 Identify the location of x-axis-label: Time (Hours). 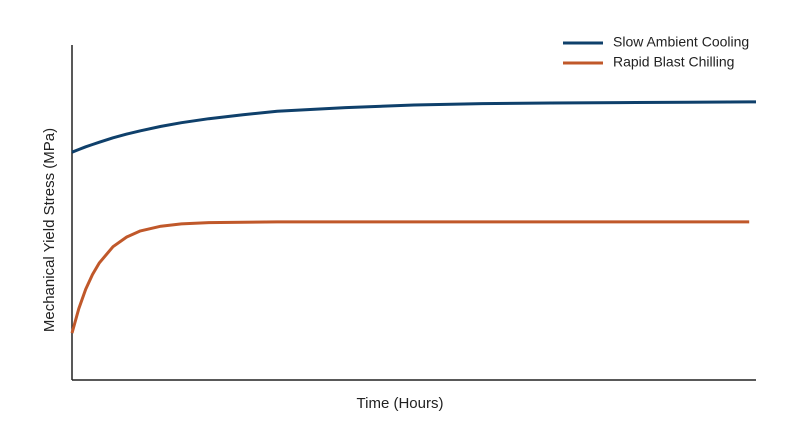
(400, 403).